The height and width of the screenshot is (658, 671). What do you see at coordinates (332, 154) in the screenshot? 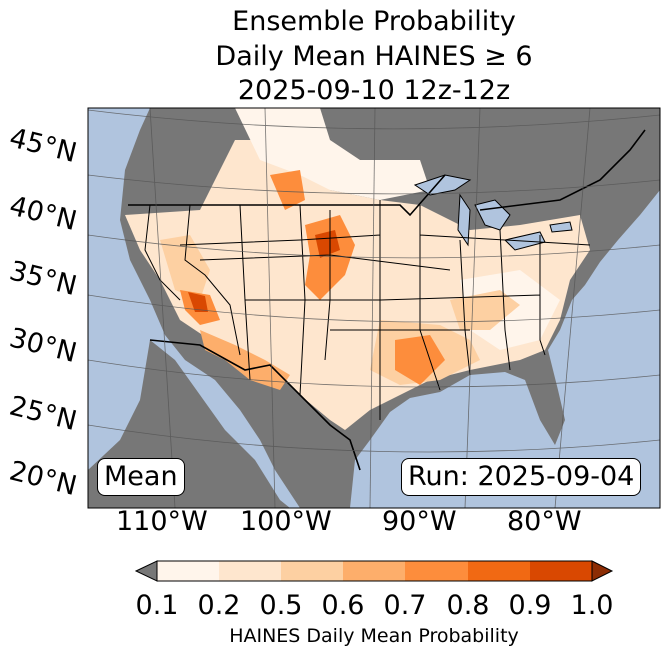
I see `prob-shade-lower` at bounding box center [332, 154].